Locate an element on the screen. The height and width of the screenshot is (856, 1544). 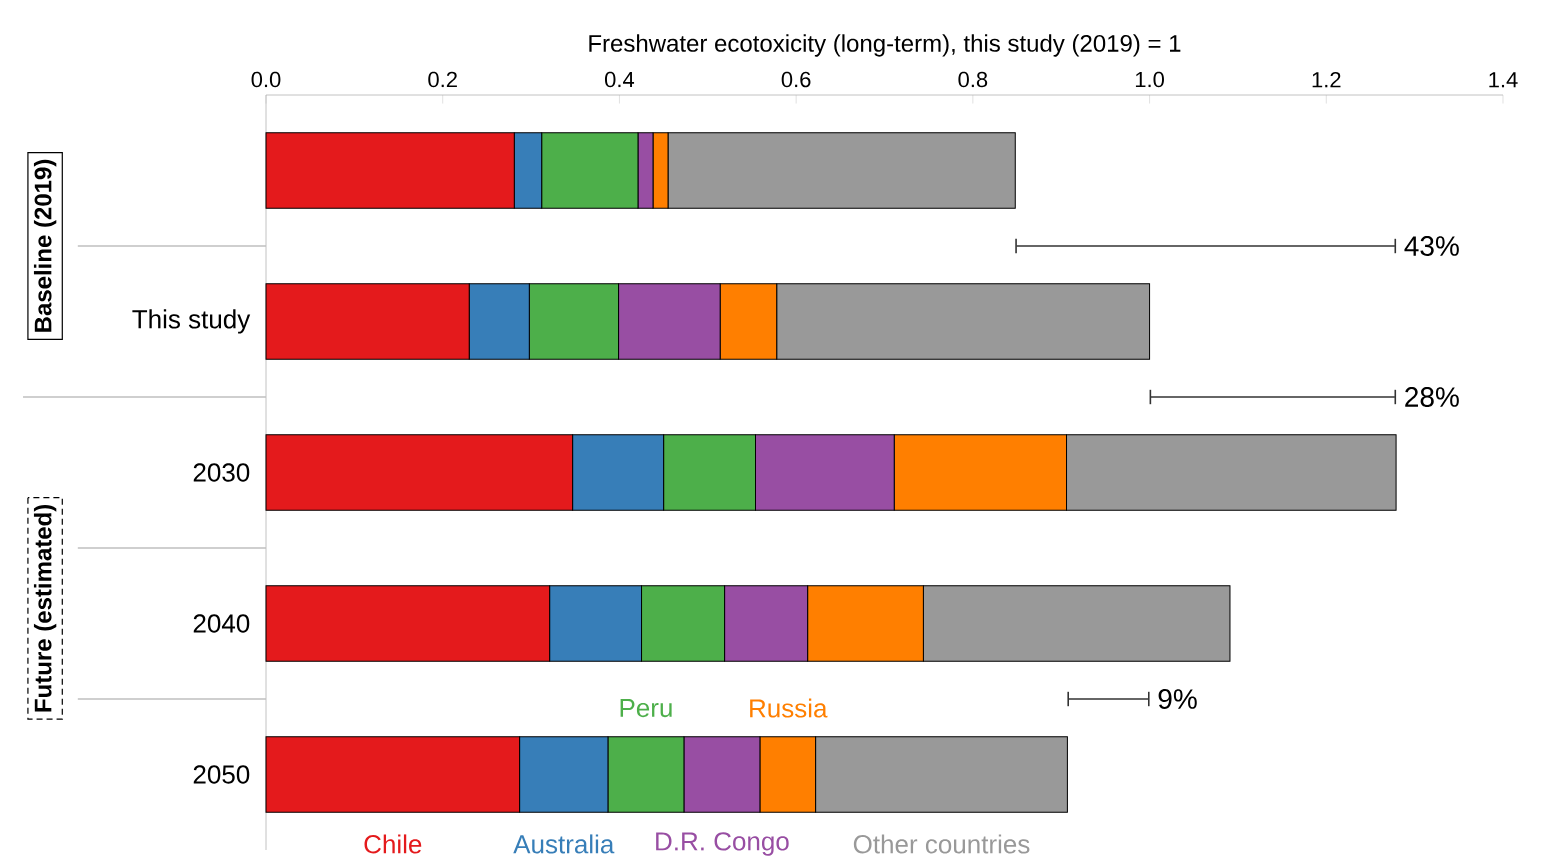
y-tick-label: 2050 is located at coordinates (221, 774).